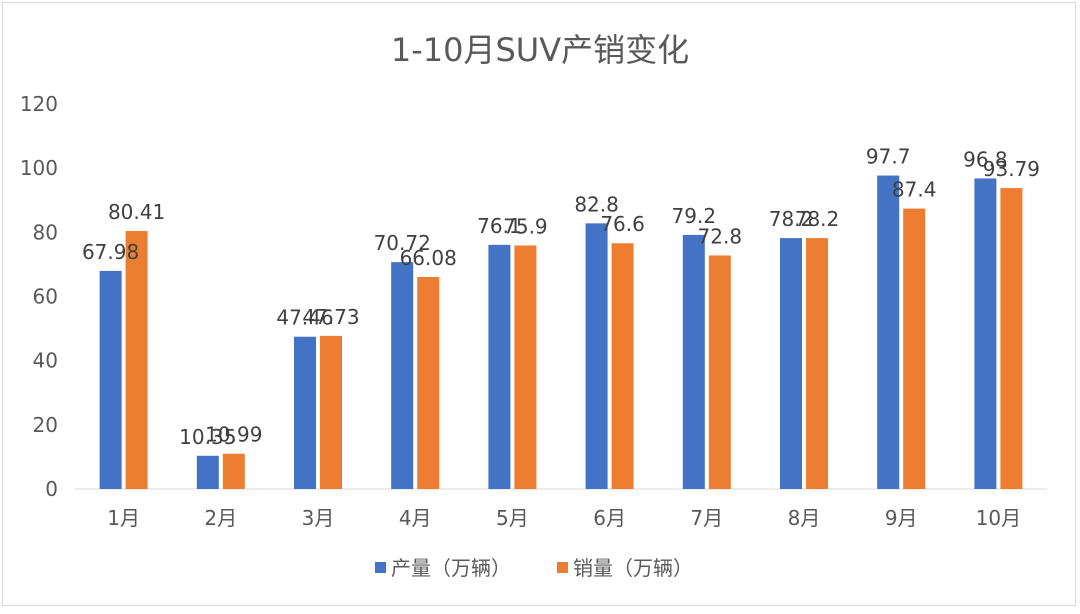 This screenshot has width=1080, height=614. Describe the element at coordinates (540, 50) in the screenshot. I see `chart-title: 1-10月SUV产销变化` at that location.